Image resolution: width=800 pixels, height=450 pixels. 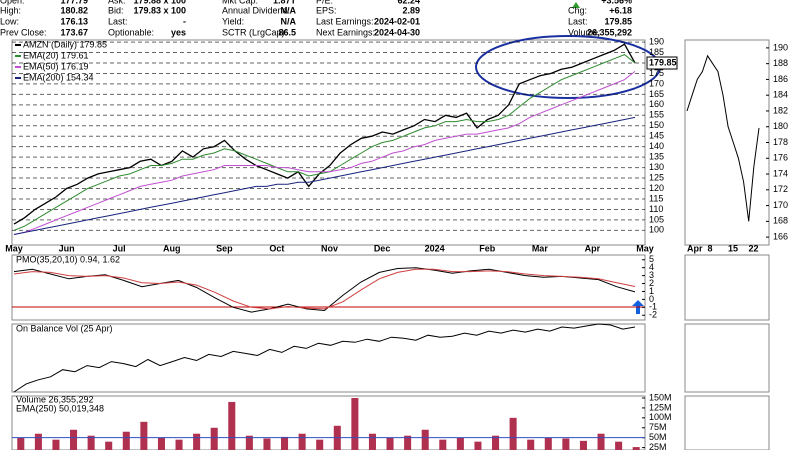 What do you see at coordinates (663, 62) in the screenshot?
I see `last-price-label: 179.85` at bounding box center [663, 62].